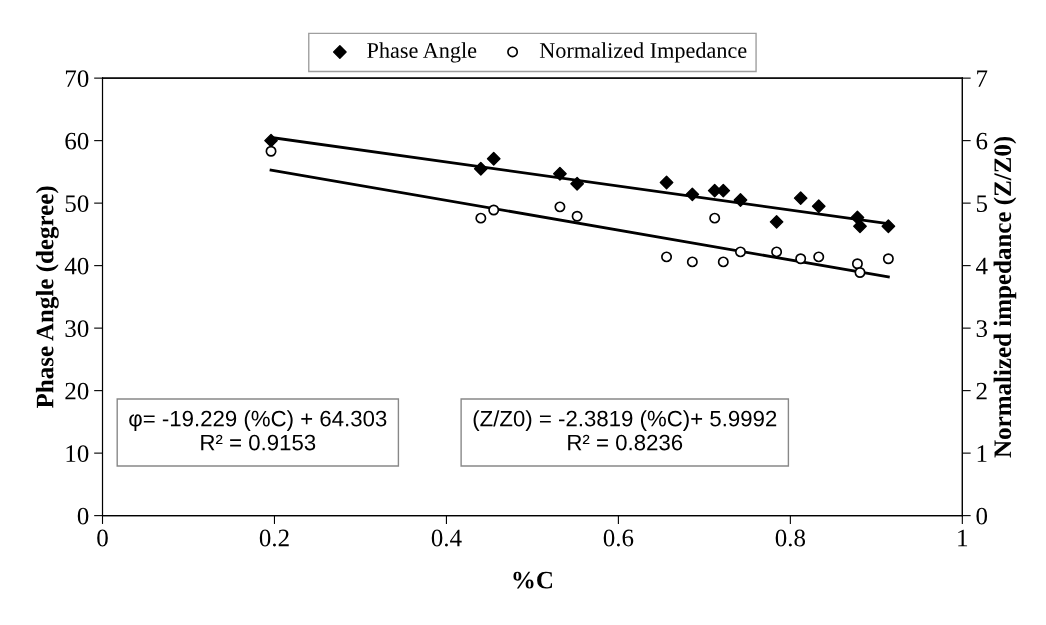 The width and height of the screenshot is (1046, 625). Describe the element at coordinates (982, 78) in the screenshot. I see `y2-tick-label: 7` at that location.